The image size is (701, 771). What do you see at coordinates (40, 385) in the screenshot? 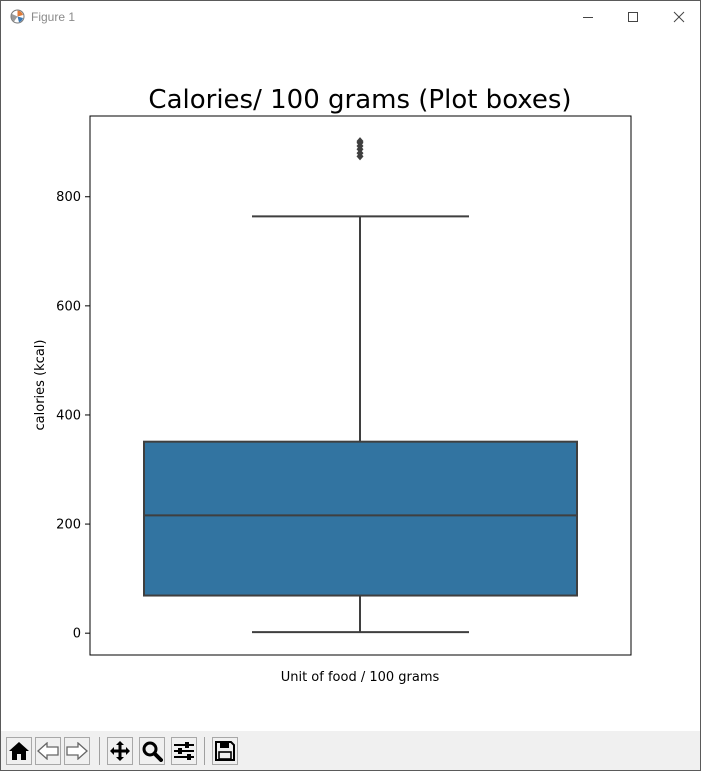
I see `y-axis-label: calories (kcal)` at bounding box center [40, 385].